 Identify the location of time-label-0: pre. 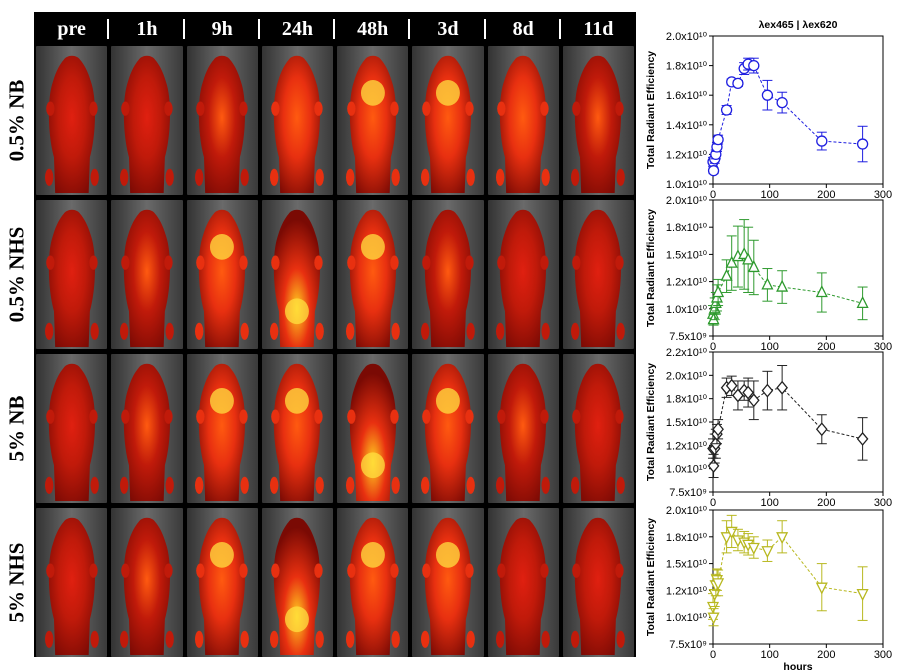
(71, 29).